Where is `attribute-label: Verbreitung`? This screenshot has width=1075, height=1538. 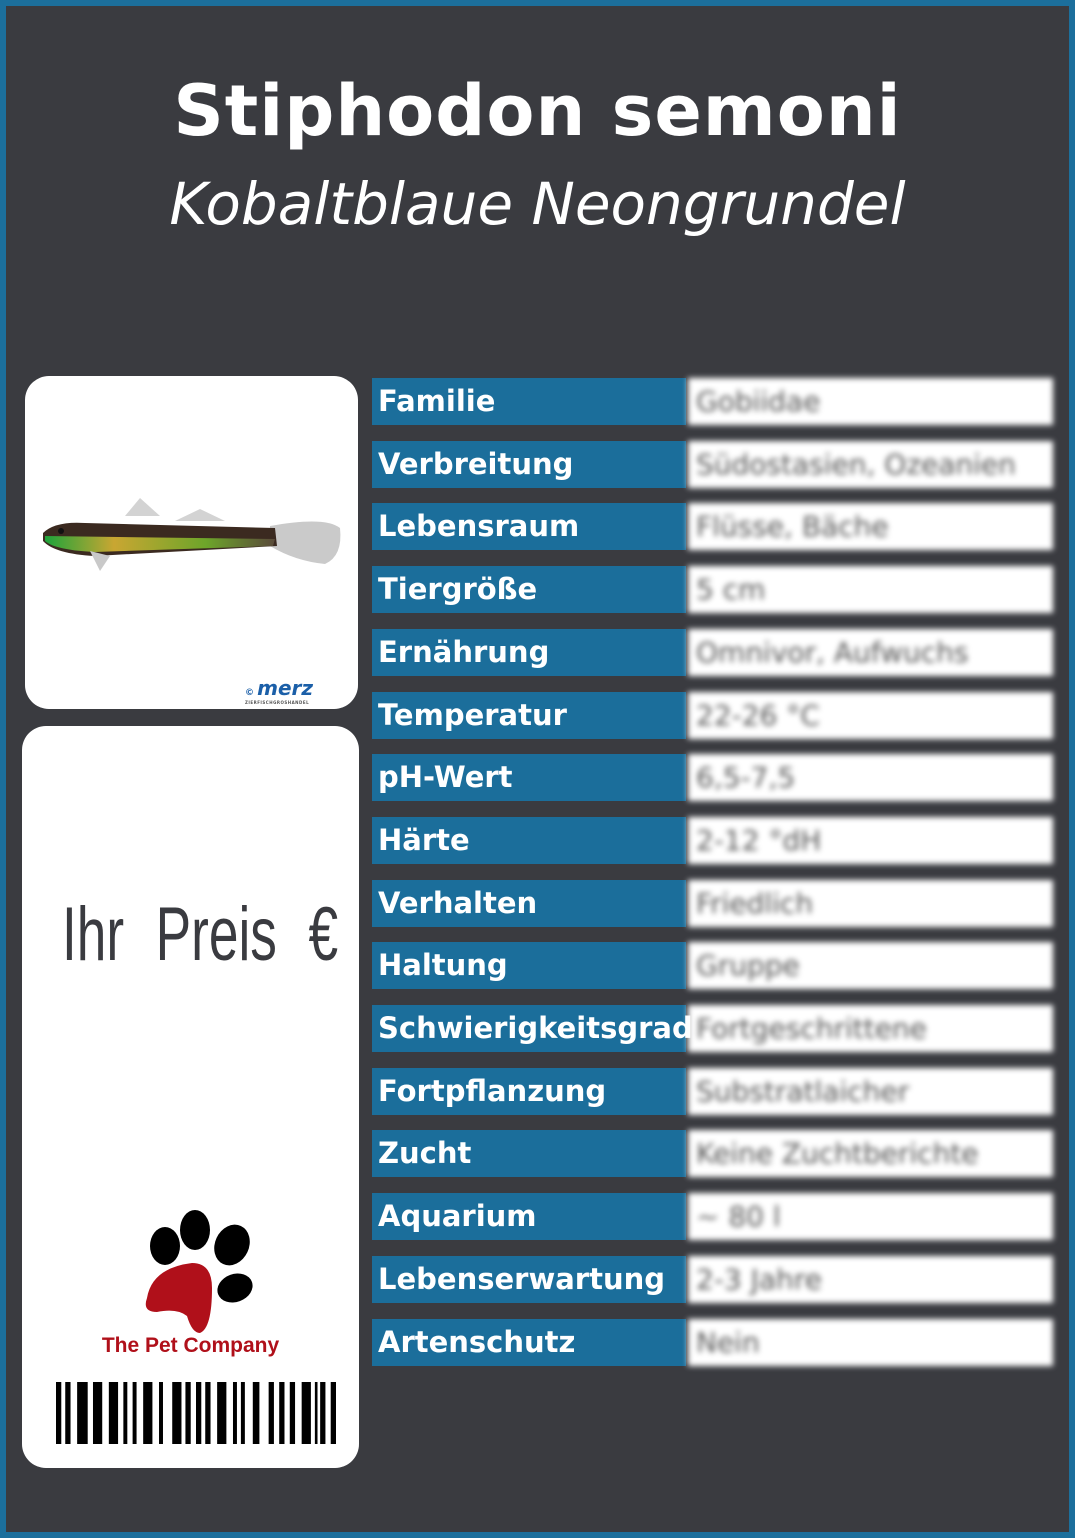 attribute-label: Verbreitung is located at coordinates (529, 464).